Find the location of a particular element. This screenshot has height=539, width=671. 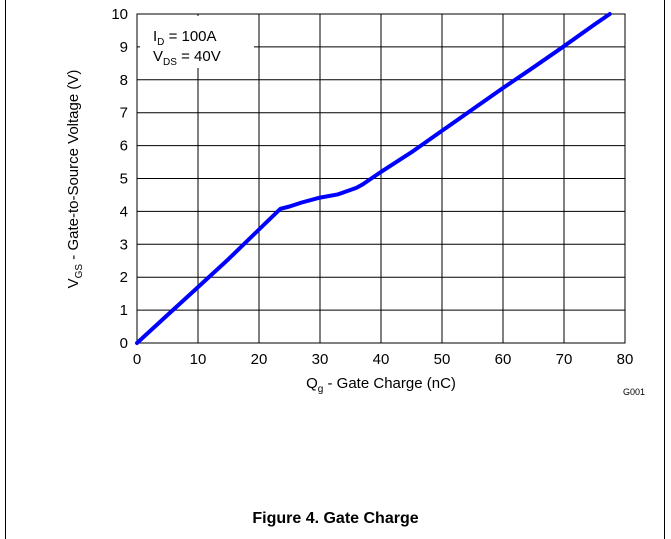

y-tick-label: 4 is located at coordinates (124, 211).